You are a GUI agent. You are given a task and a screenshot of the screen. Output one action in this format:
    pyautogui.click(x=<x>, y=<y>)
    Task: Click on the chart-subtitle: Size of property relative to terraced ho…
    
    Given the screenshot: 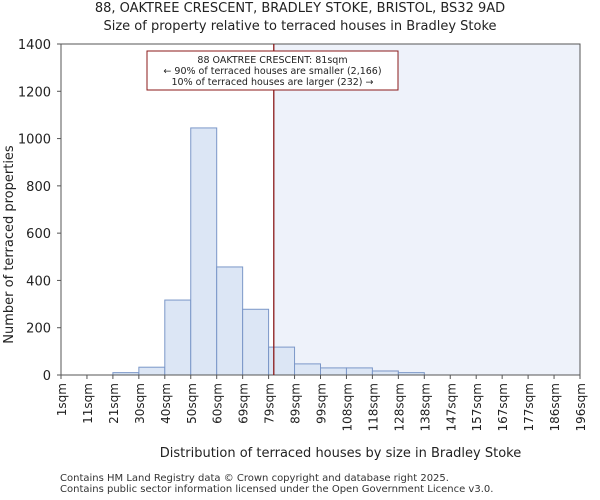 What is the action you would take?
    pyautogui.click(x=300, y=26)
    